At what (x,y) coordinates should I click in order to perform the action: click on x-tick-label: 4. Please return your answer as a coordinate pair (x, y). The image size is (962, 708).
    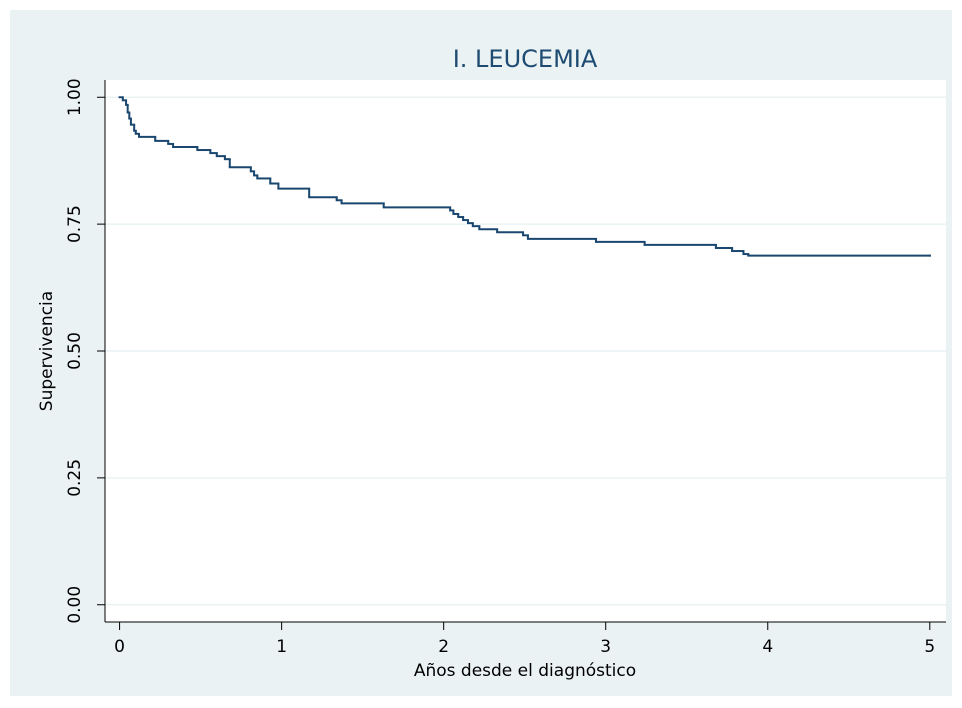
    Looking at the image, I should click on (767, 647).